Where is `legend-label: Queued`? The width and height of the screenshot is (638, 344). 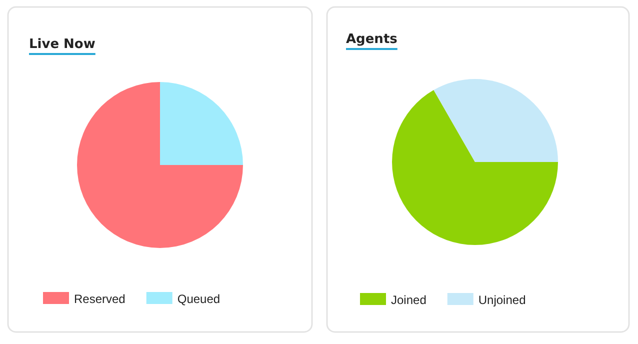
legend-label: Queued is located at coordinates (198, 299).